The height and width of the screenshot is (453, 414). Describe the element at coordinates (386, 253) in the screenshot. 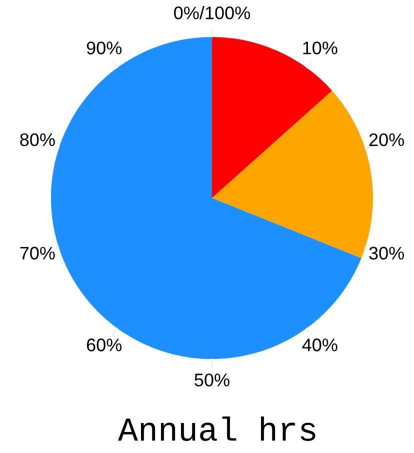

I see `text: 30%` at that location.